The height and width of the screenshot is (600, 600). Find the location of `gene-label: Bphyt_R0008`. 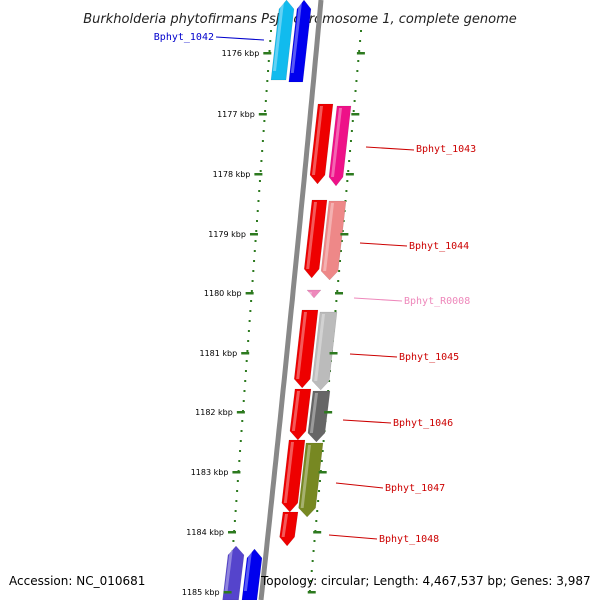

gene-label: Bphyt_R0008 is located at coordinates (437, 301).